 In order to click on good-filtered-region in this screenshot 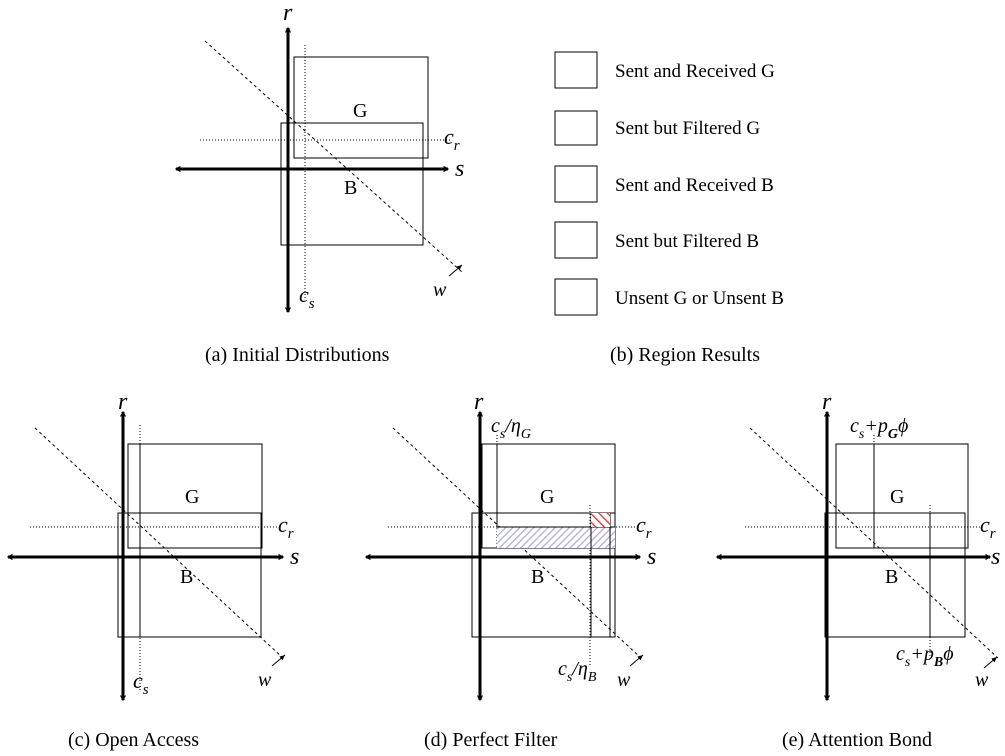, I will do `click(556, 537)`.